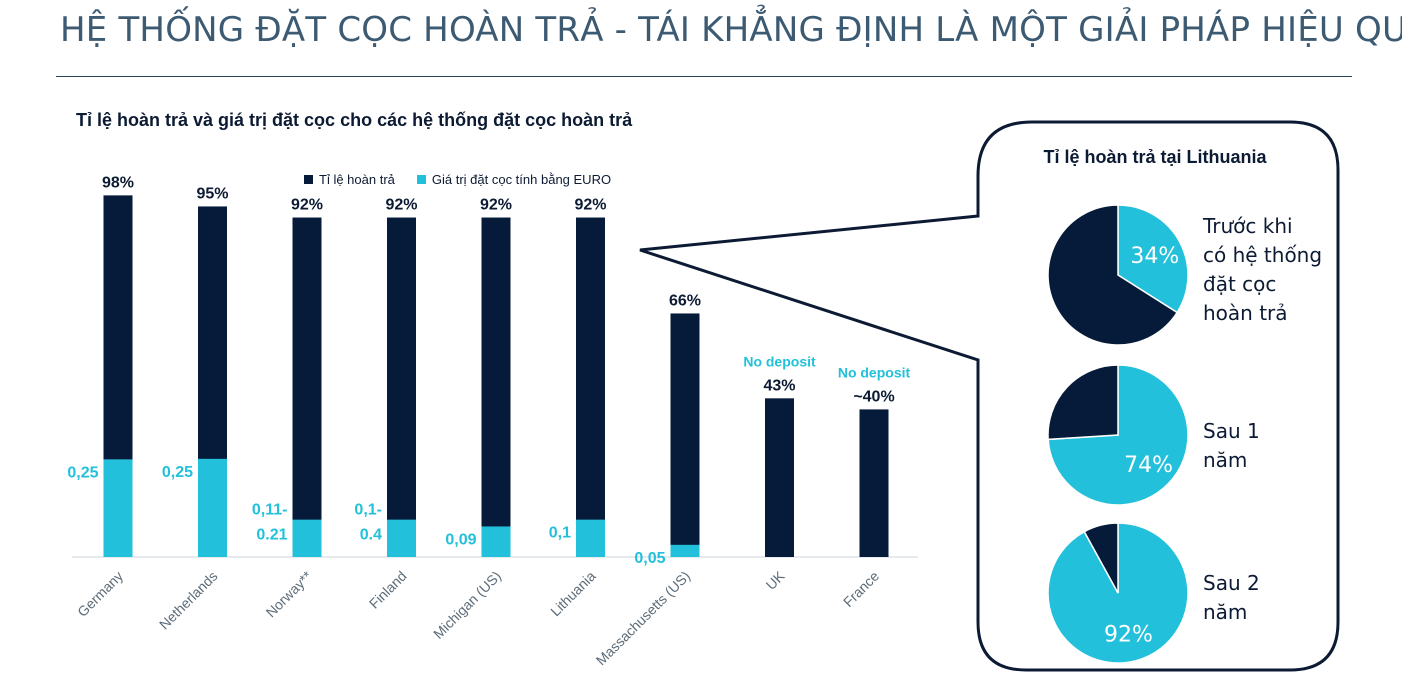  I want to click on return-rate-value-label: 98%, so click(118, 182).